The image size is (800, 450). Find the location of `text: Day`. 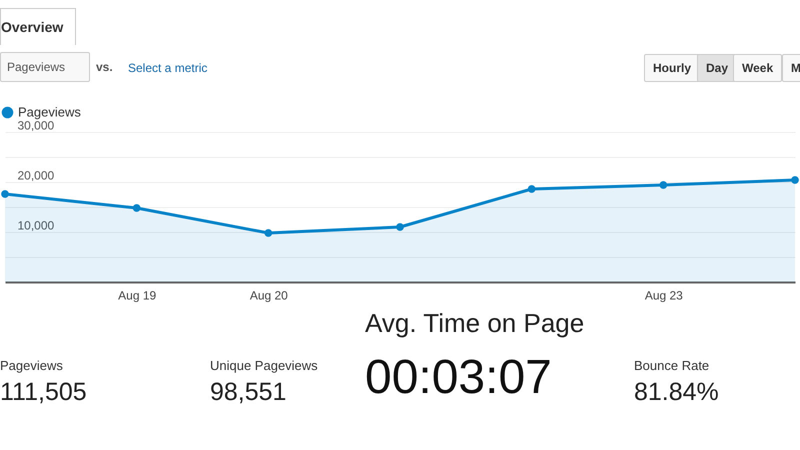

text: Day is located at coordinates (717, 68).